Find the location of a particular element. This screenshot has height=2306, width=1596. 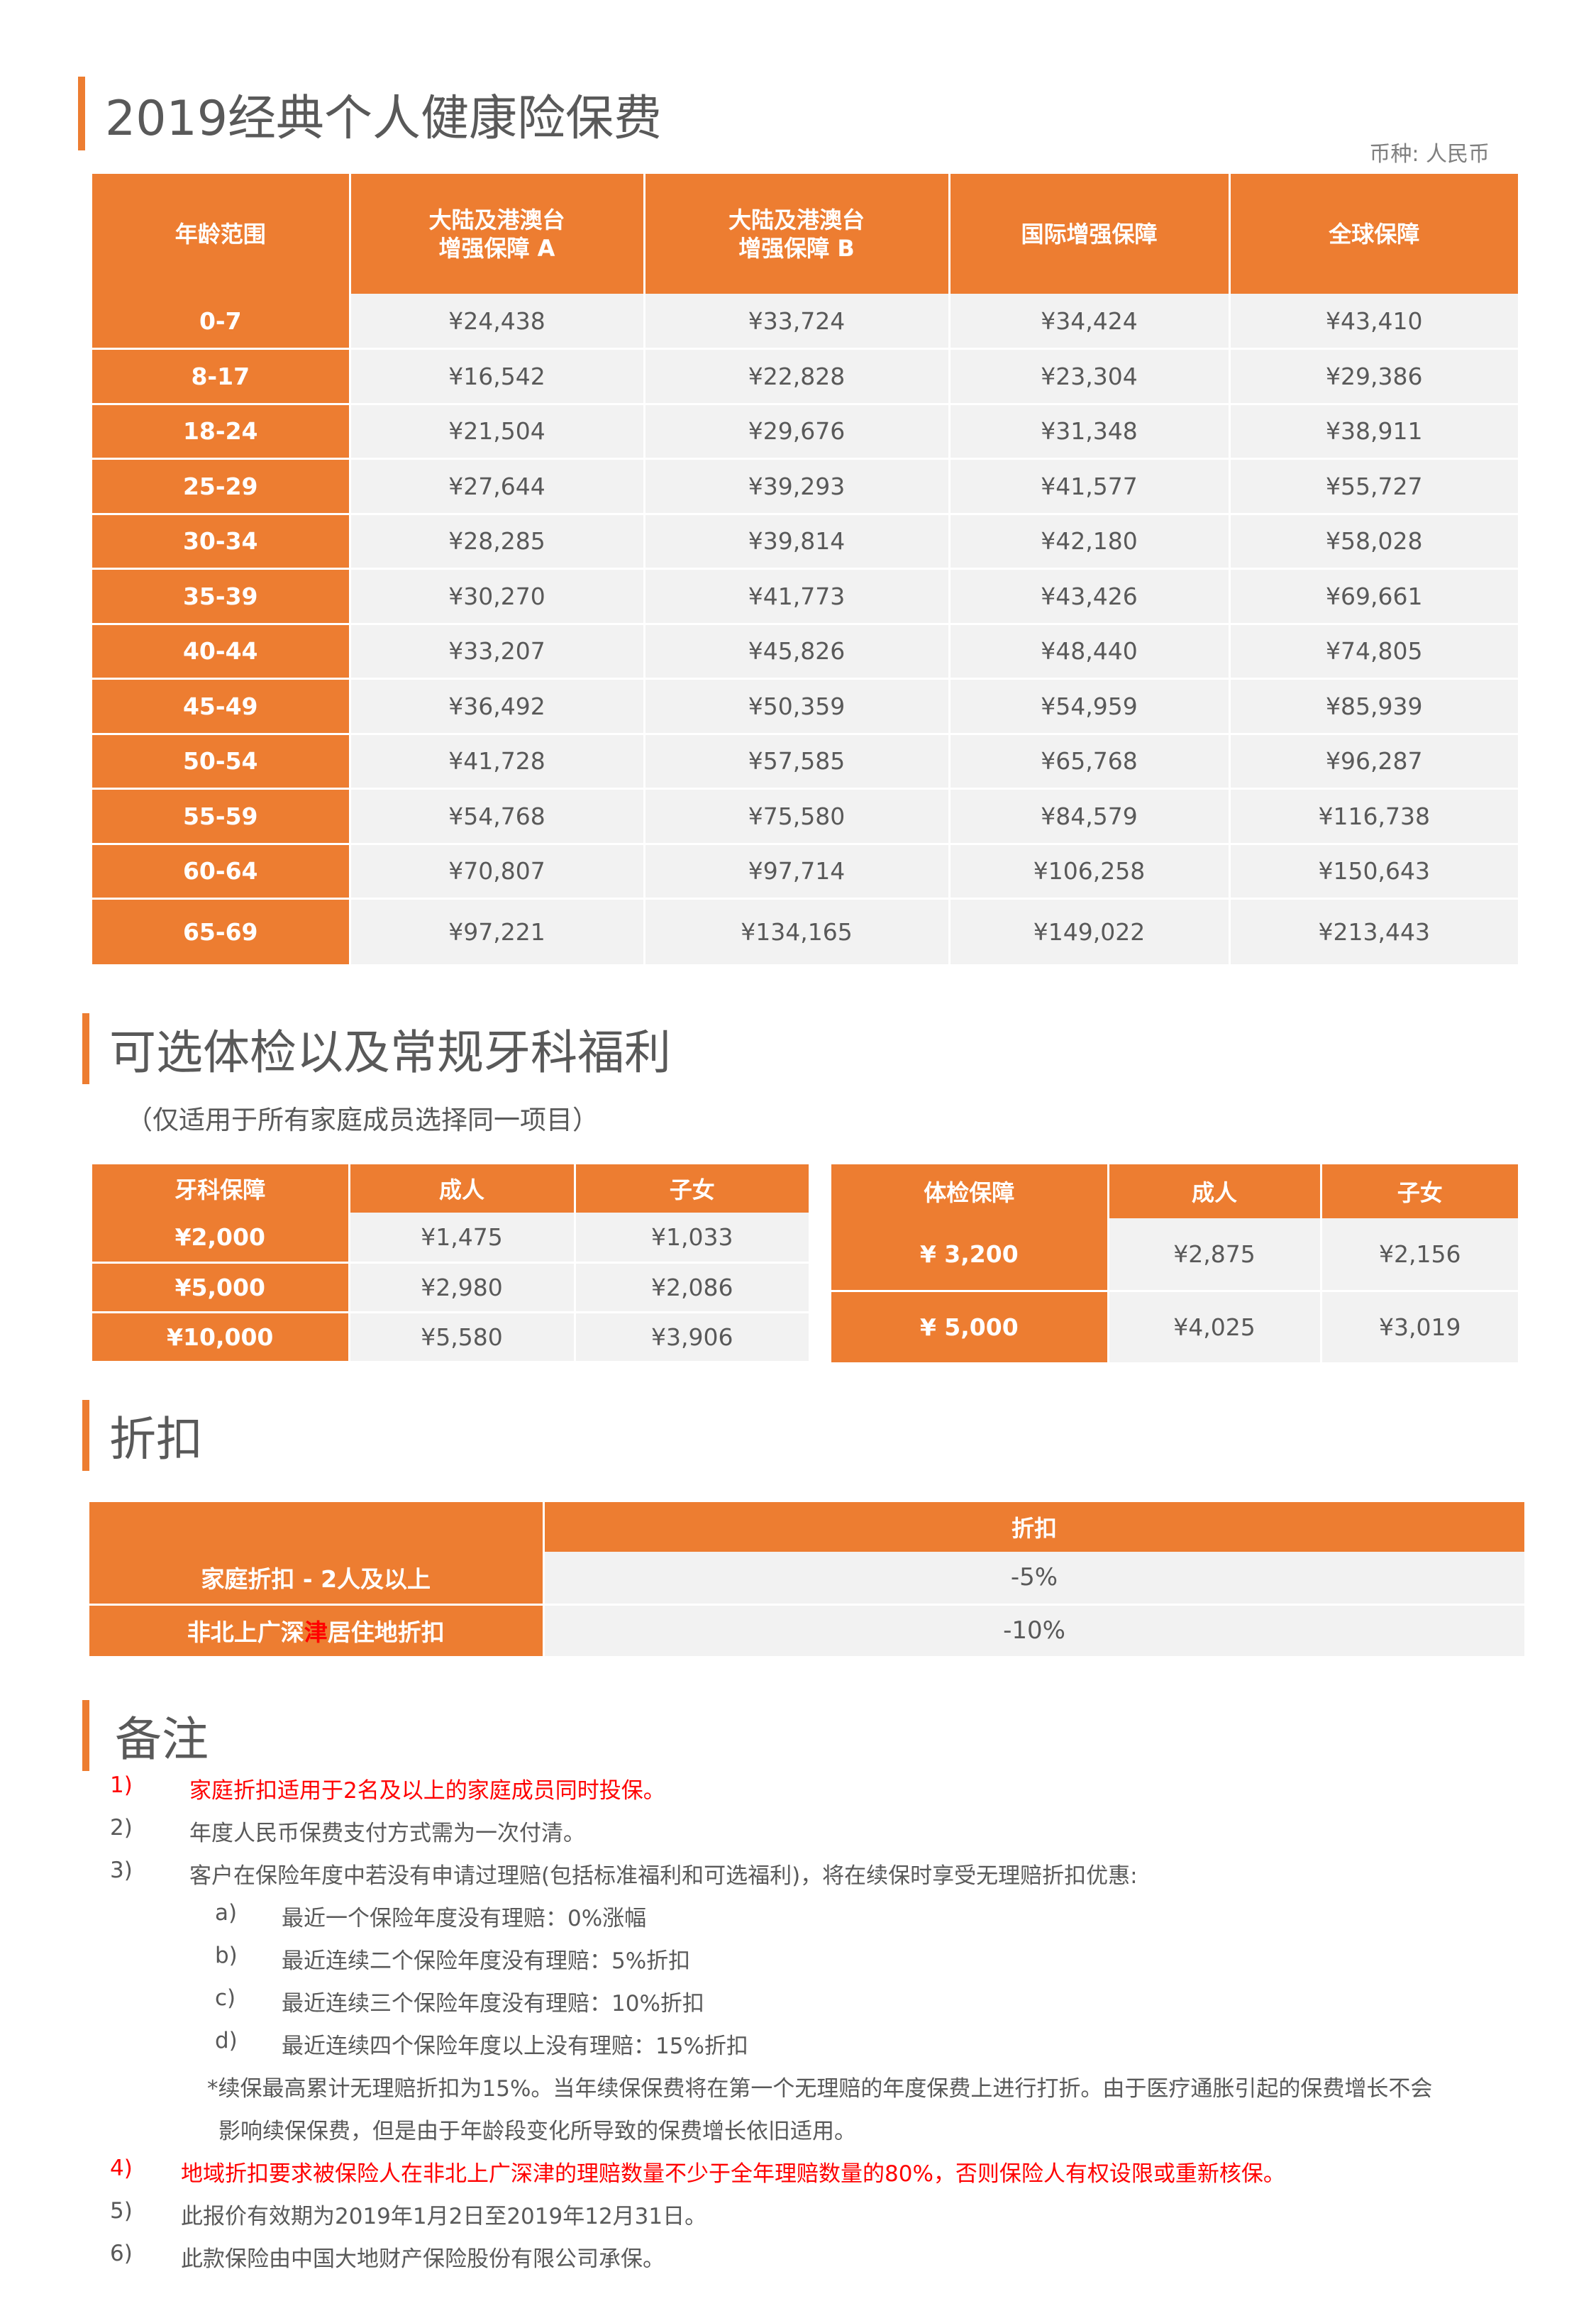

header-checkup: 体检保障 is located at coordinates (970, 1191).